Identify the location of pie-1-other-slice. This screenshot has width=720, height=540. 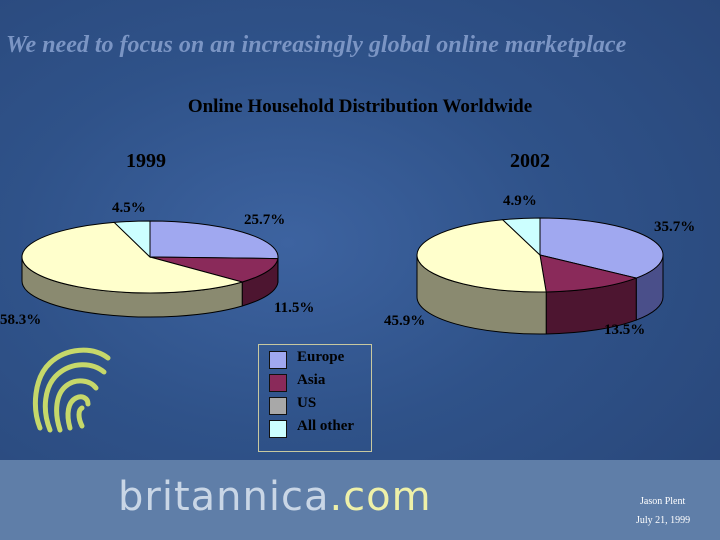
(521, 237).